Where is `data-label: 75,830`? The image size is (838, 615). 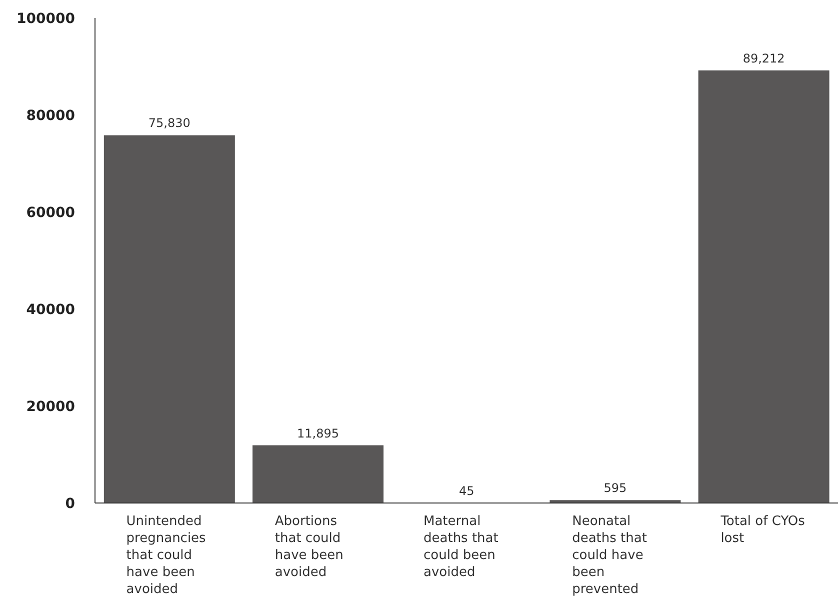
data-label: 75,830 is located at coordinates (169, 123).